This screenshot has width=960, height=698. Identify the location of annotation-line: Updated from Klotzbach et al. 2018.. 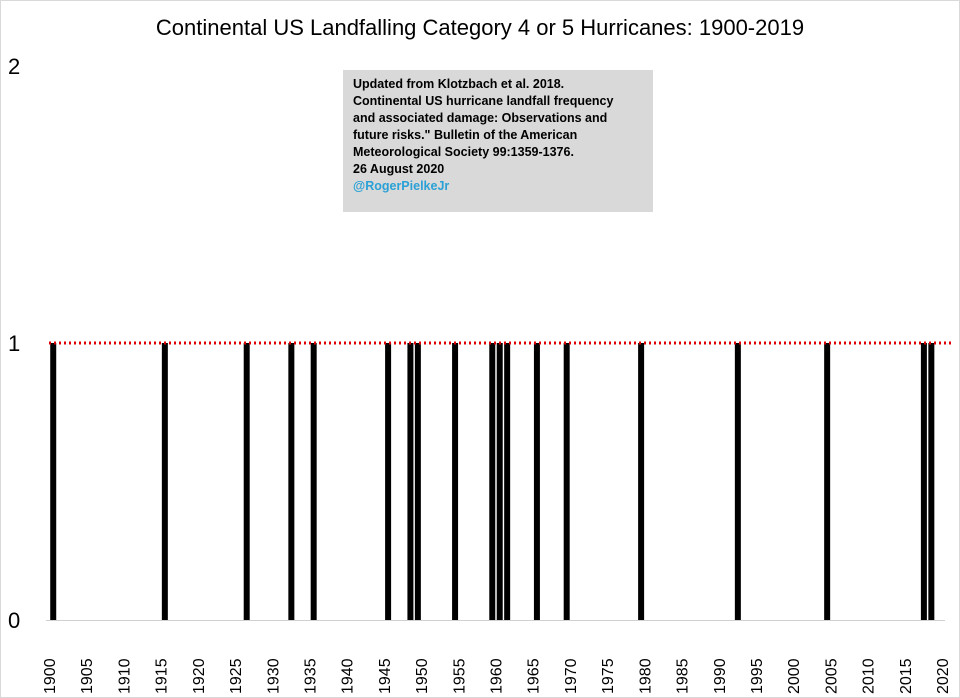
(459, 84).